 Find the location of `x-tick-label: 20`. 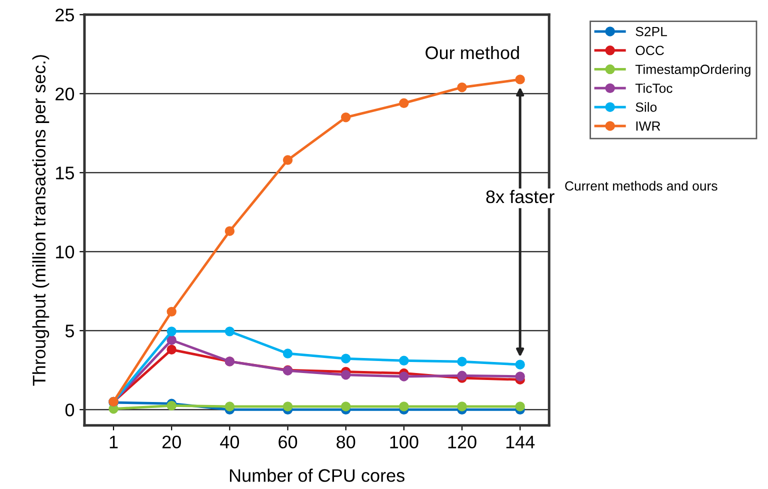

x-tick-label: 20 is located at coordinates (171, 442).